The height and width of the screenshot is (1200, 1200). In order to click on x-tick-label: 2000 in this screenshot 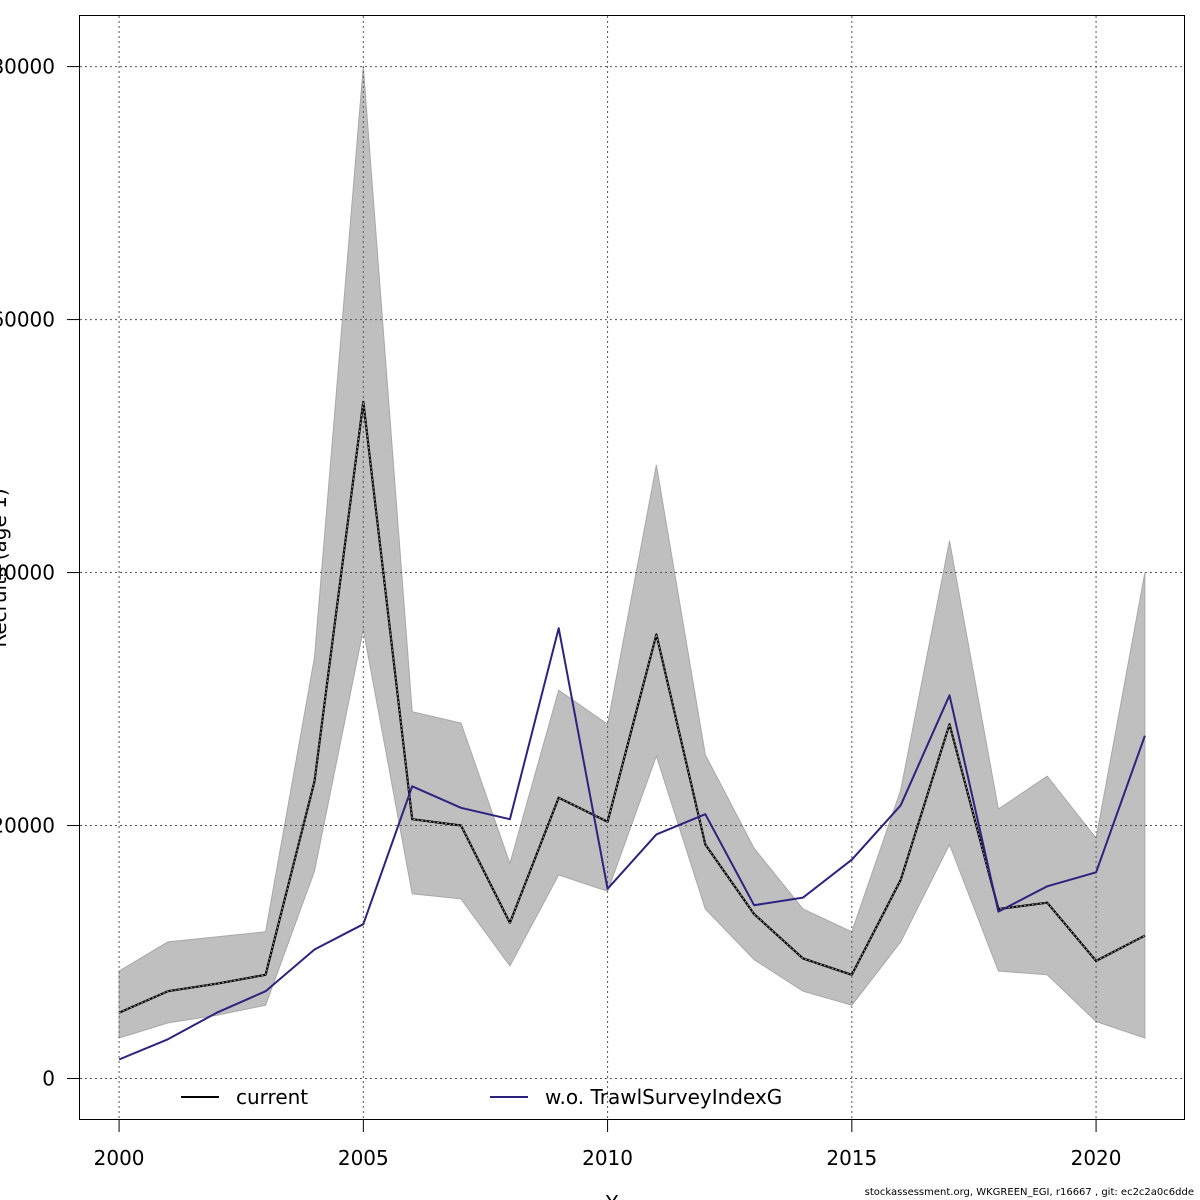, I will do `click(119, 1158)`.